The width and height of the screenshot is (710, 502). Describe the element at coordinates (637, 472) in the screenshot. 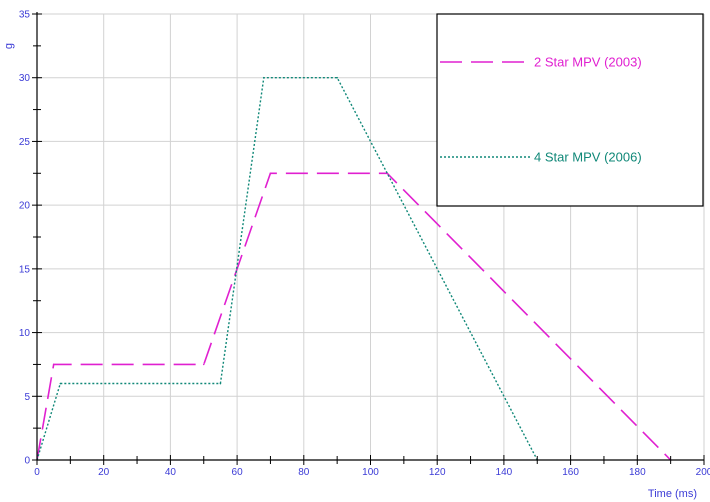

I see `x-tick-label: 180` at that location.